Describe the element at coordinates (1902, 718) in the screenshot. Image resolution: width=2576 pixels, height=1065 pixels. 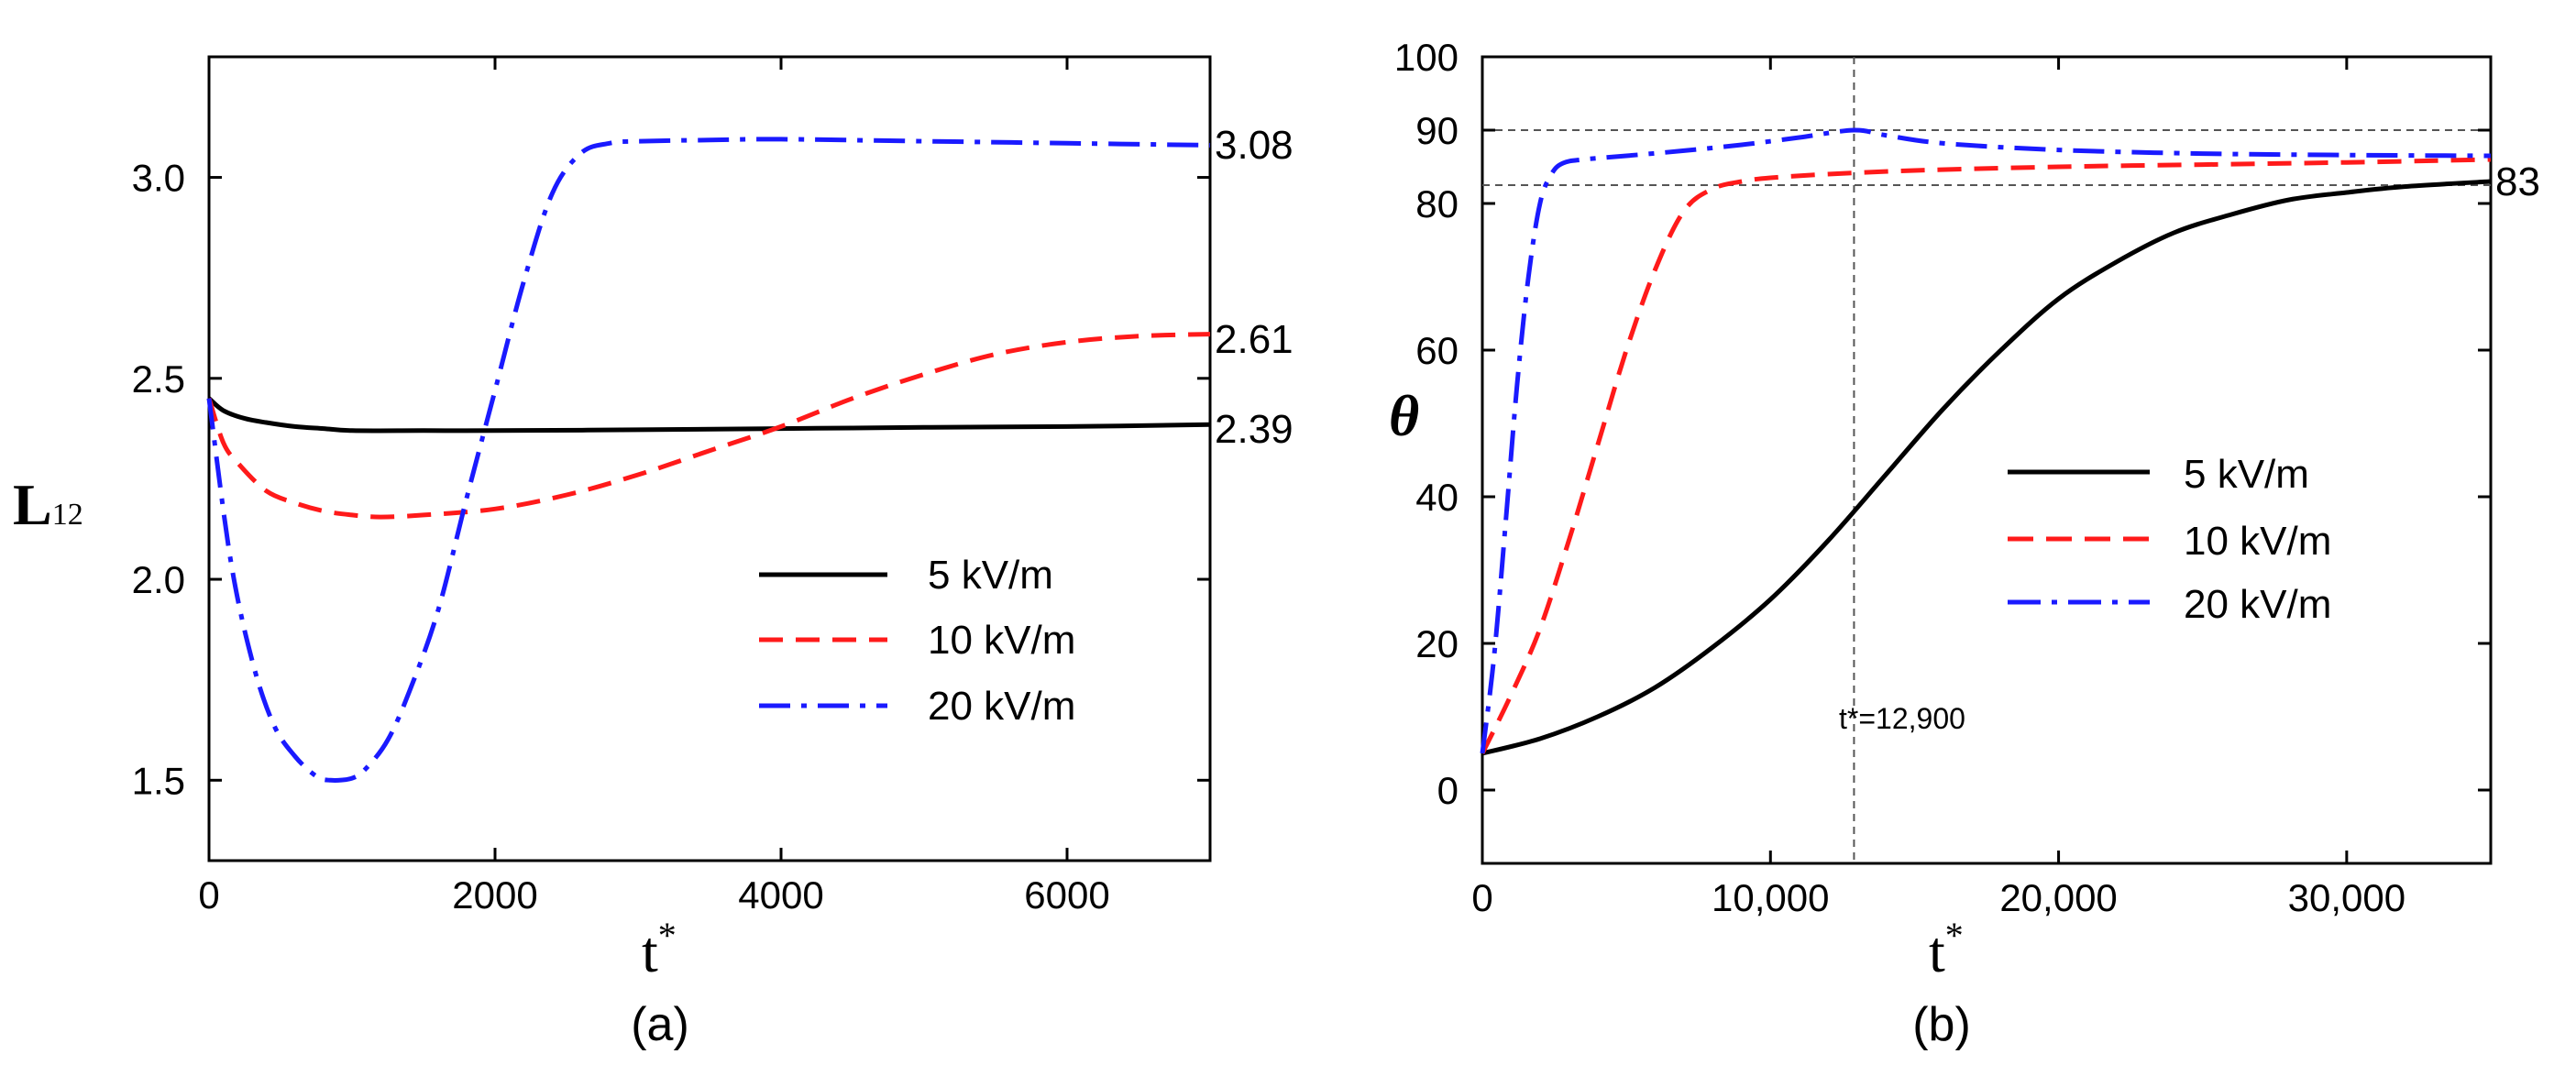
I see `panel-b-annotation: t*=12,900` at that location.